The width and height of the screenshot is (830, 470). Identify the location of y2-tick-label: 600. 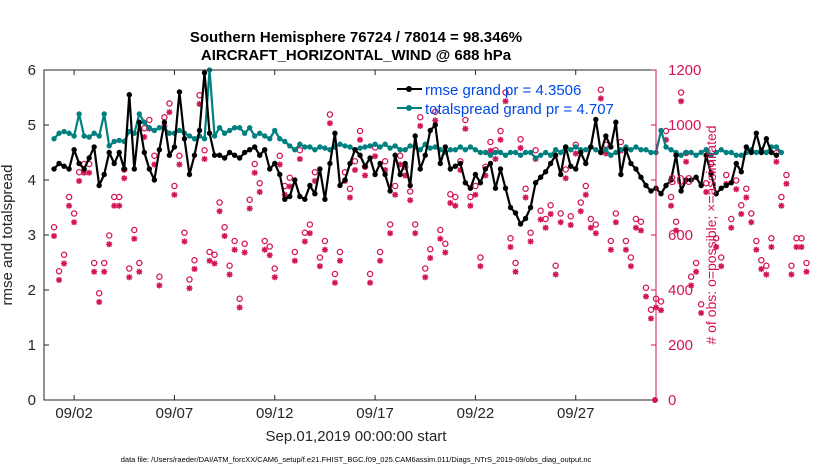
(680, 235).